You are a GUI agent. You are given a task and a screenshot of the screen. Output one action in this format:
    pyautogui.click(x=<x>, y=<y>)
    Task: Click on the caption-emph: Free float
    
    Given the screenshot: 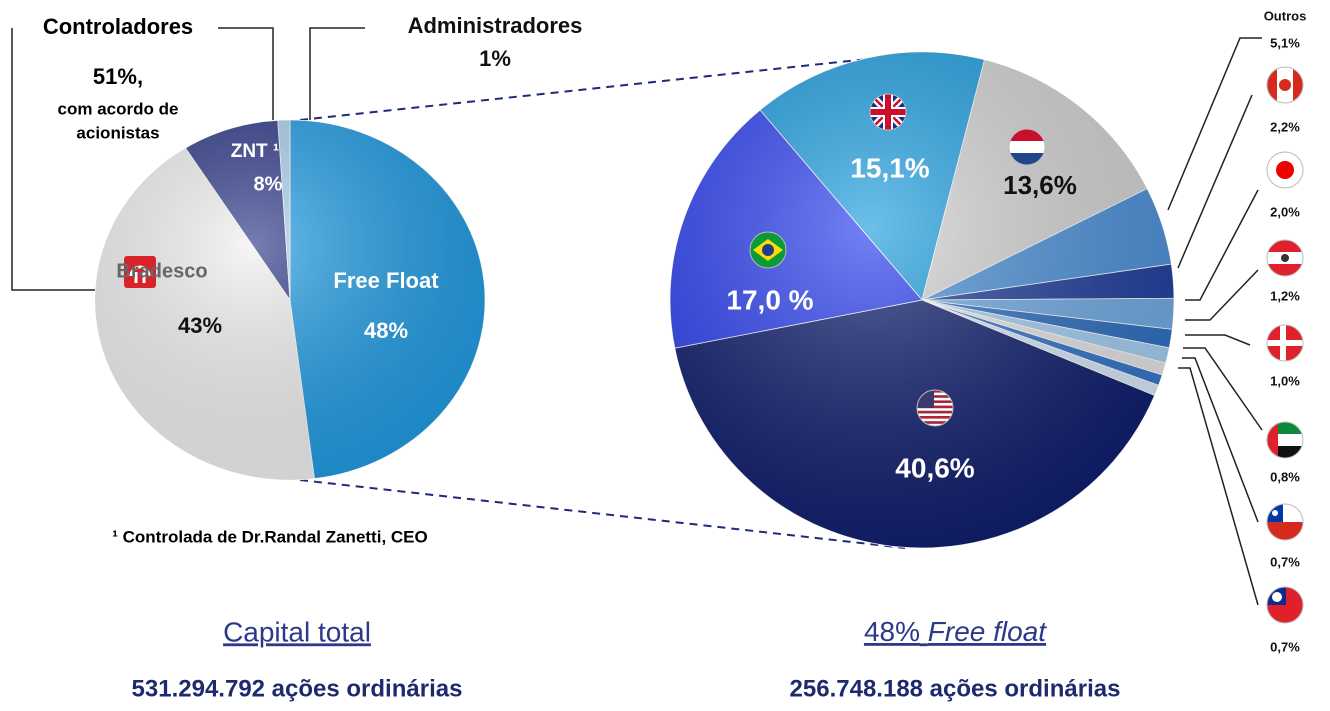 What is the action you would take?
    pyautogui.click(x=987, y=631)
    